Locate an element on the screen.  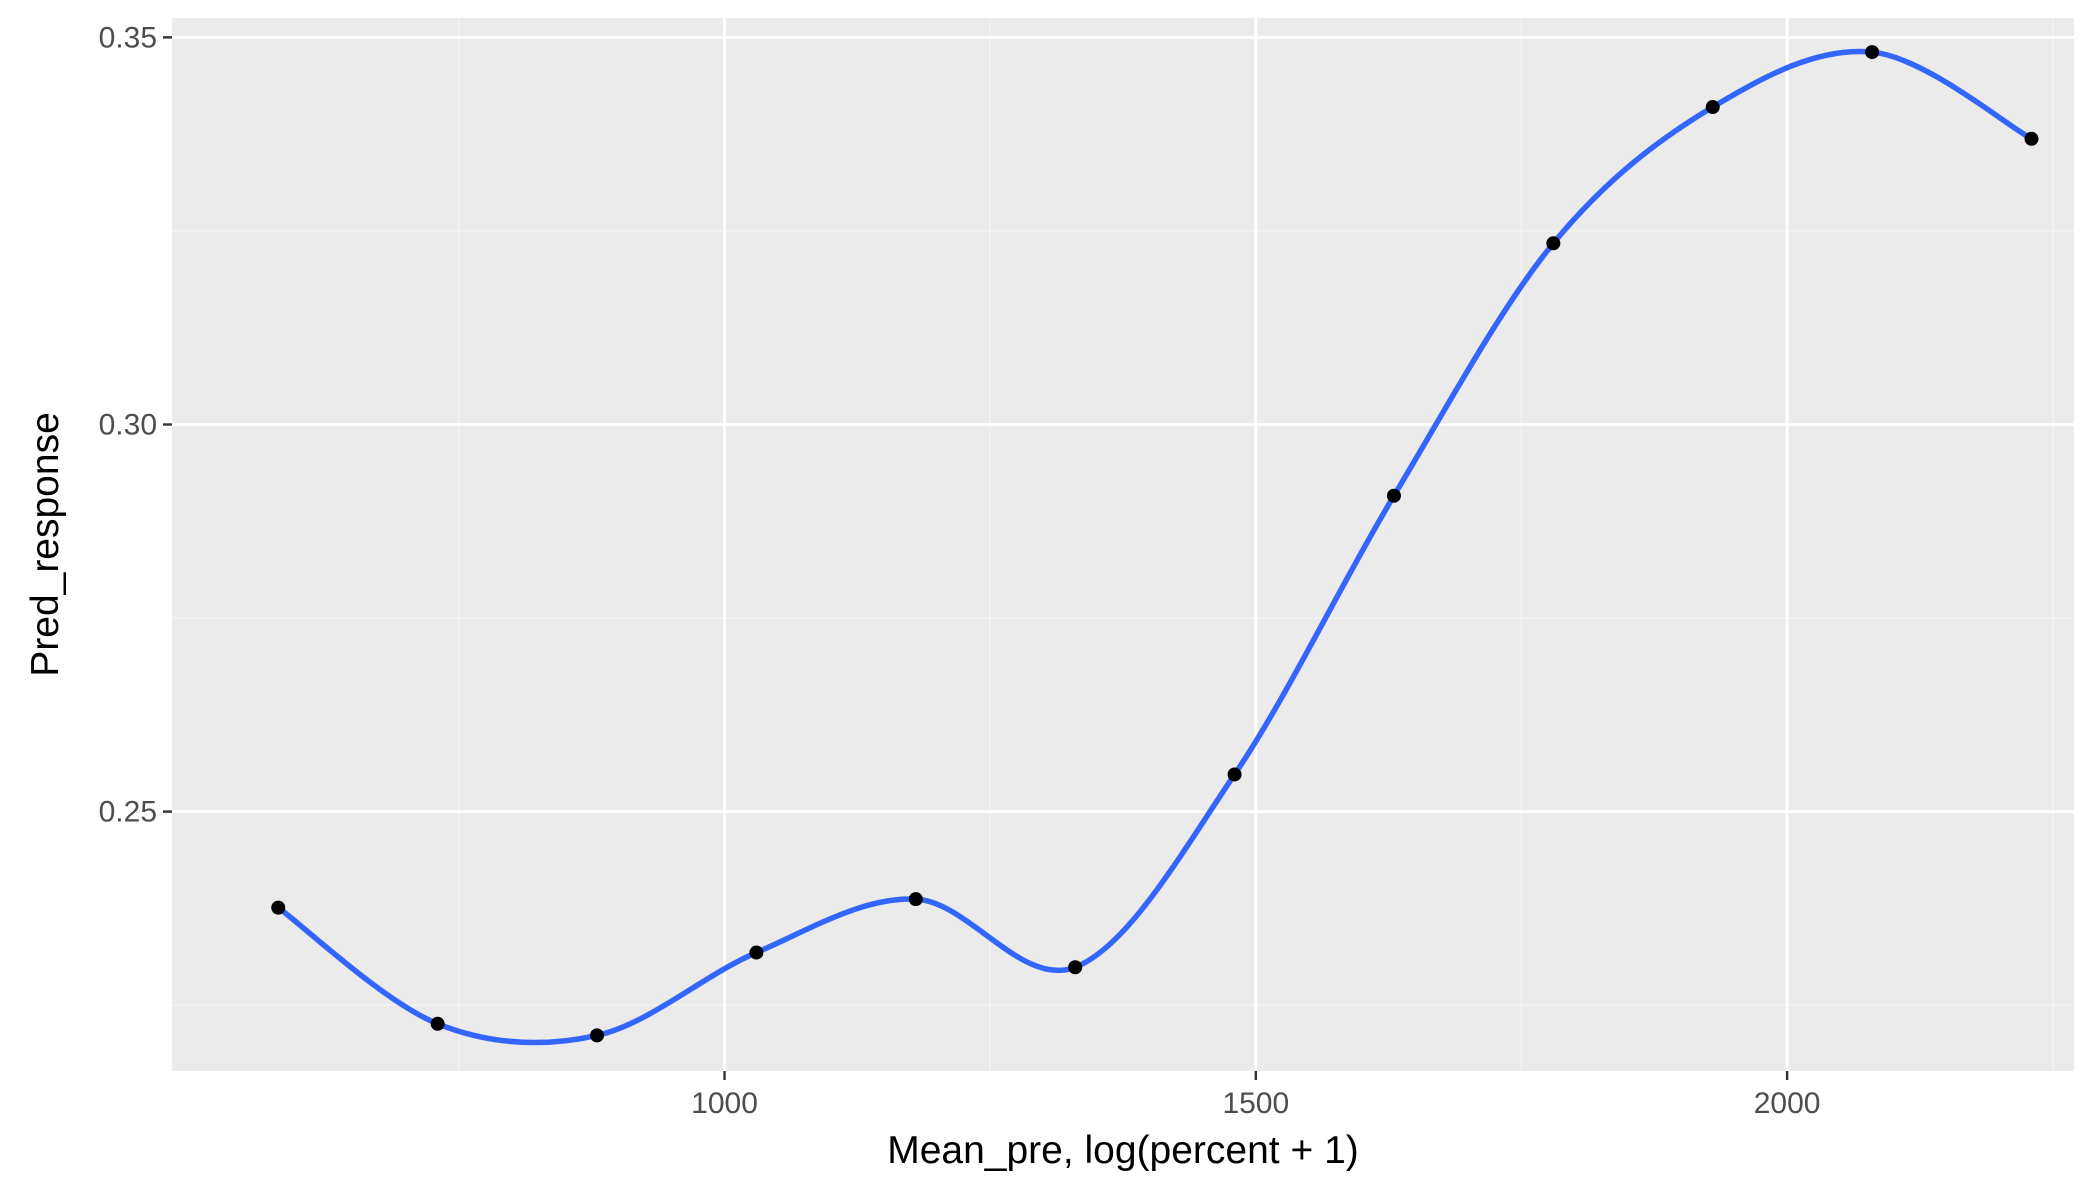
y-tick-label: 0.35 is located at coordinates (128, 37).